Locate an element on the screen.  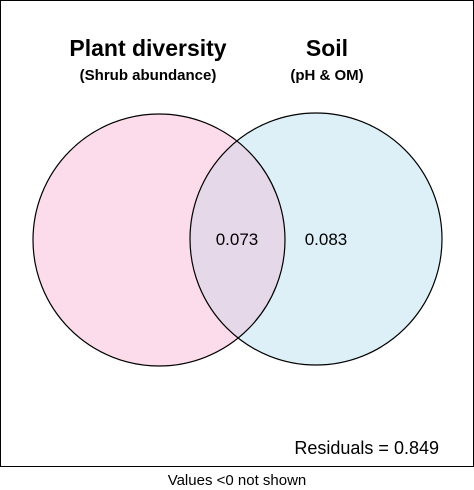
intersection-region is located at coordinates (237, 239).